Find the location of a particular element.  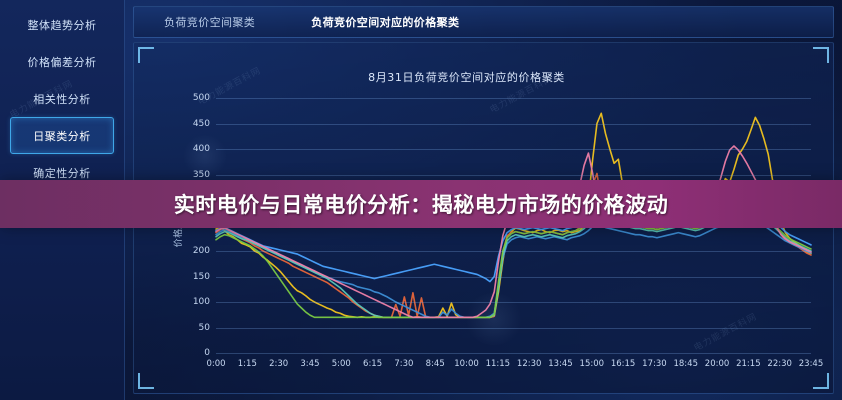

article-title: 实时电价与日常电价分析：揭秘电力市场的价格波动 is located at coordinates (421, 205).